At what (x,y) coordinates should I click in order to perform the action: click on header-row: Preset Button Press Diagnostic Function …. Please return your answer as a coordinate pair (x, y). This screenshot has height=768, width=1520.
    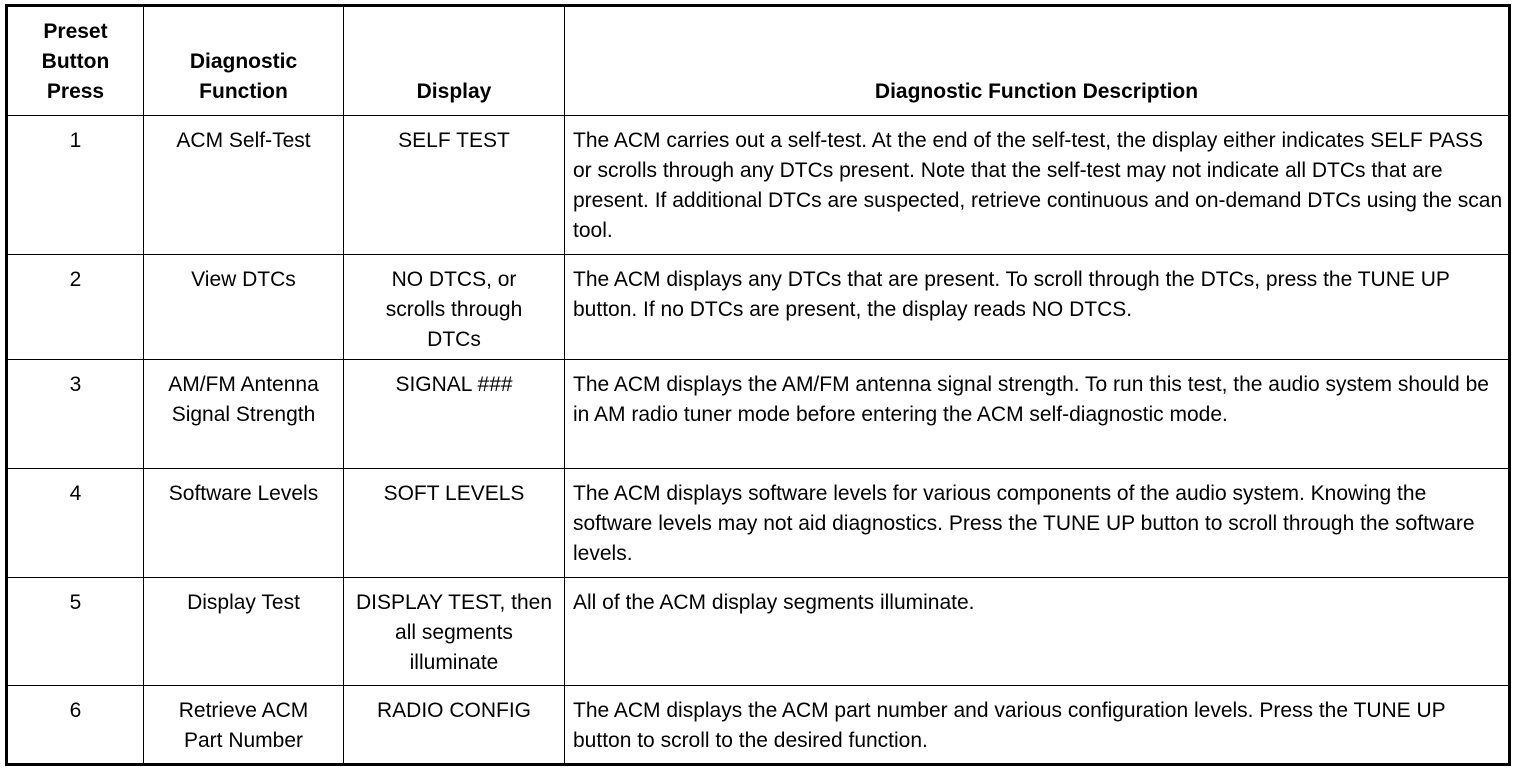
    Looking at the image, I should click on (758, 60).